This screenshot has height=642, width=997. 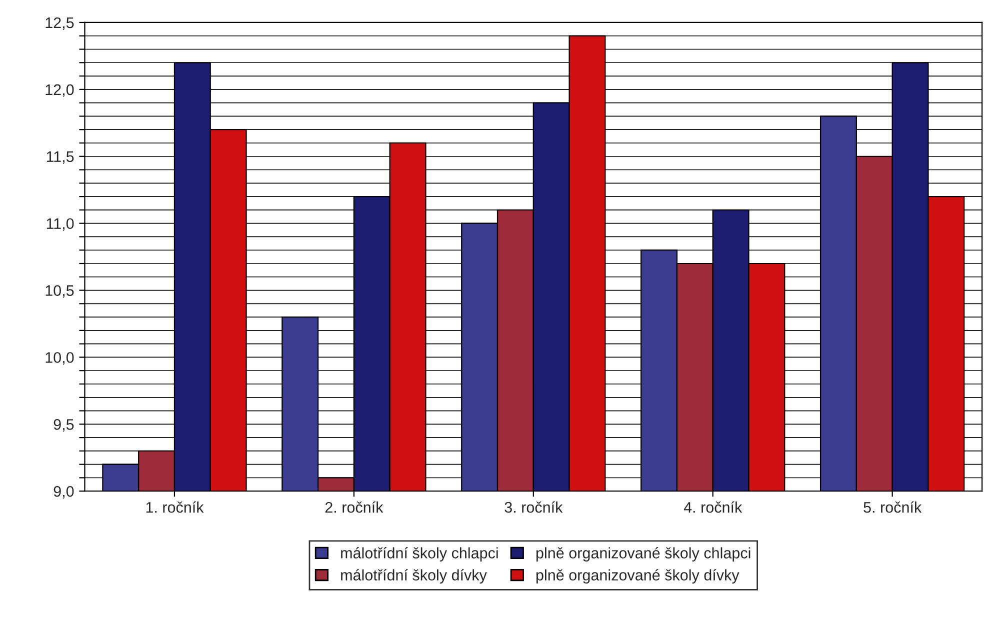 What do you see at coordinates (419, 554) in the screenshot?
I see `legend-label: málotřídní školy chlapci` at bounding box center [419, 554].